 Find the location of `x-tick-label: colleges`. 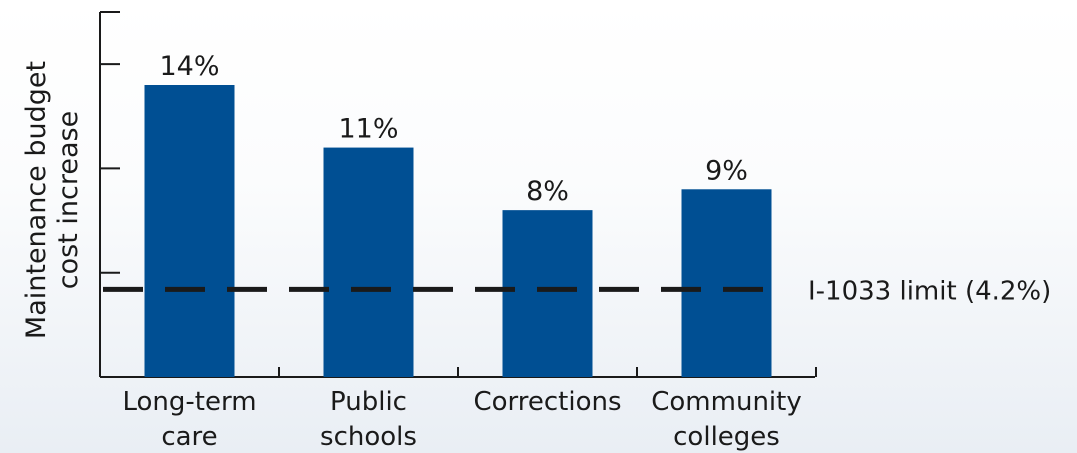

x-tick-label: colleges is located at coordinates (726, 437).